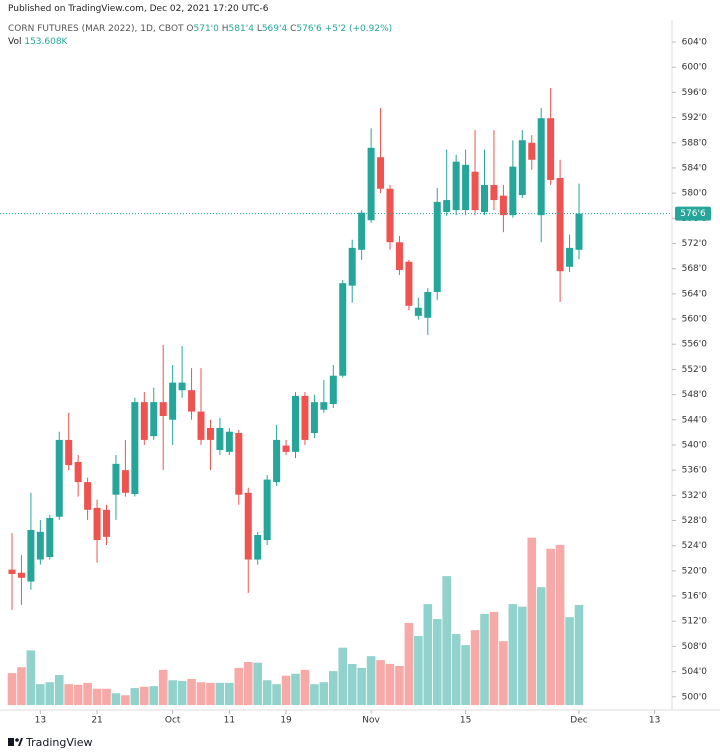  I want to click on y-tick-label: 560'0, so click(695, 320).